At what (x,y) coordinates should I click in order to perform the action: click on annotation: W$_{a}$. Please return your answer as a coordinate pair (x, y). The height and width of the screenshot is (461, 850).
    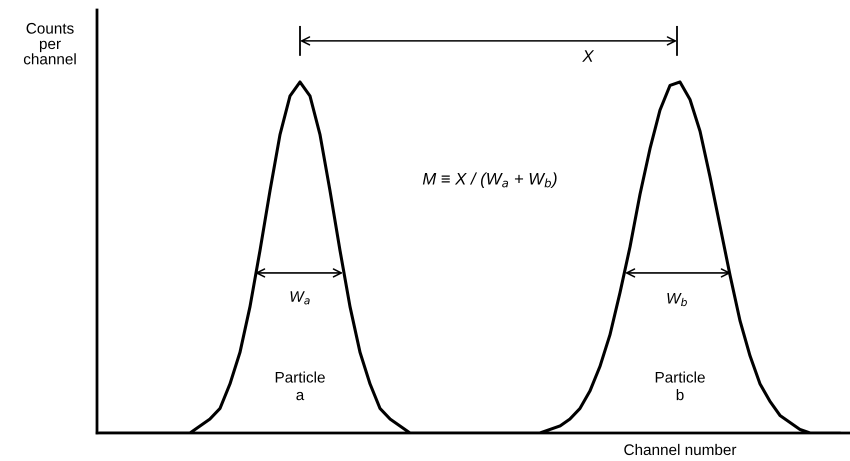
    Looking at the image, I should click on (300, 297).